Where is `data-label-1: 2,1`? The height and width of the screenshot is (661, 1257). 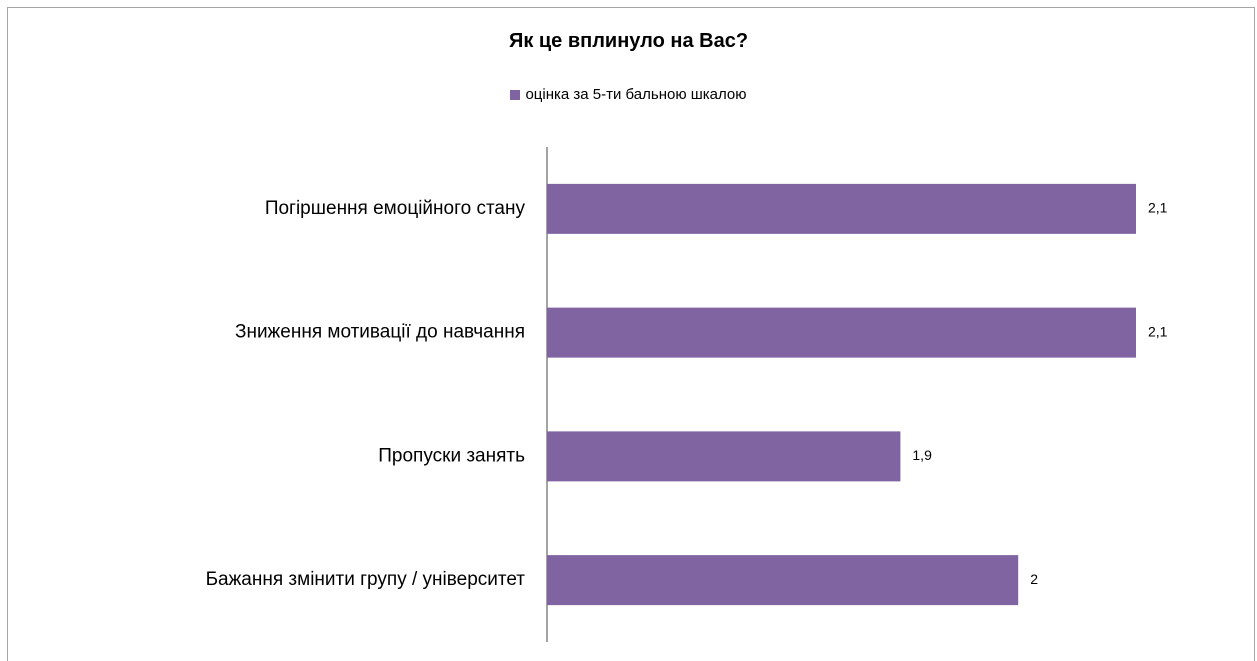
data-label-1: 2,1 is located at coordinates (1158, 208).